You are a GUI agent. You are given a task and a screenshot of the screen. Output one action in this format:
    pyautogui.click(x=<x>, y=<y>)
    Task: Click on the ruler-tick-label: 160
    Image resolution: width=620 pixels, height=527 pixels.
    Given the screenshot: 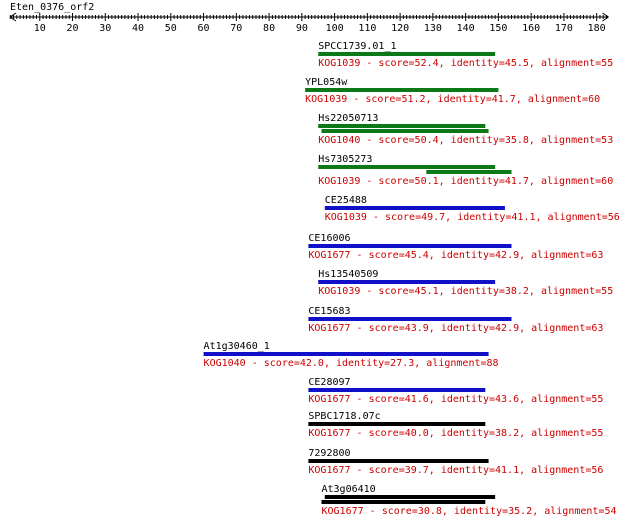 What is the action you would take?
    pyautogui.click(x=531, y=28)
    